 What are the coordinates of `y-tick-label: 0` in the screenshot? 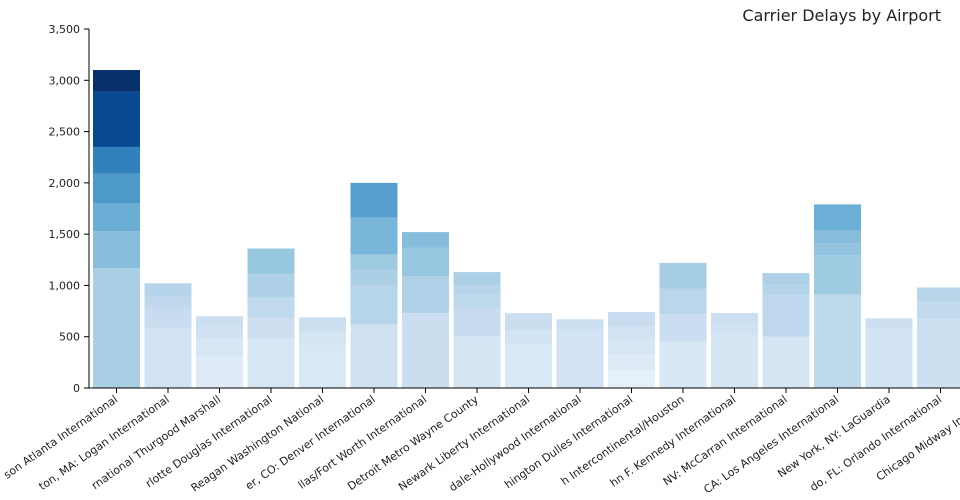 It's located at (76, 388).